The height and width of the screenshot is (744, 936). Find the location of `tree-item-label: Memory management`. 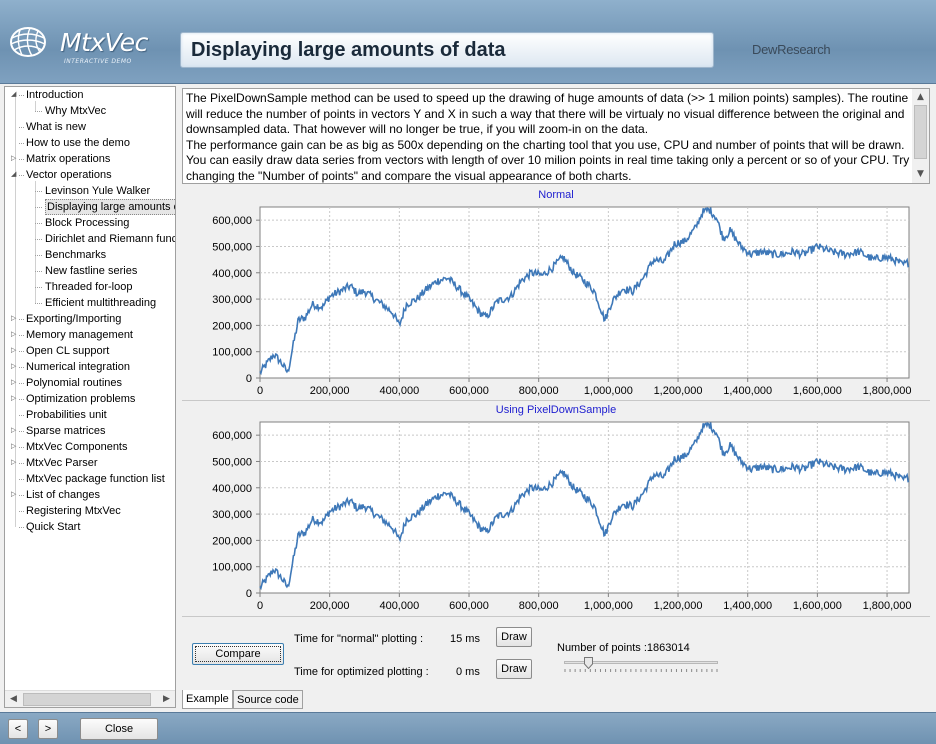

tree-item-label: Memory management is located at coordinates (79, 335).